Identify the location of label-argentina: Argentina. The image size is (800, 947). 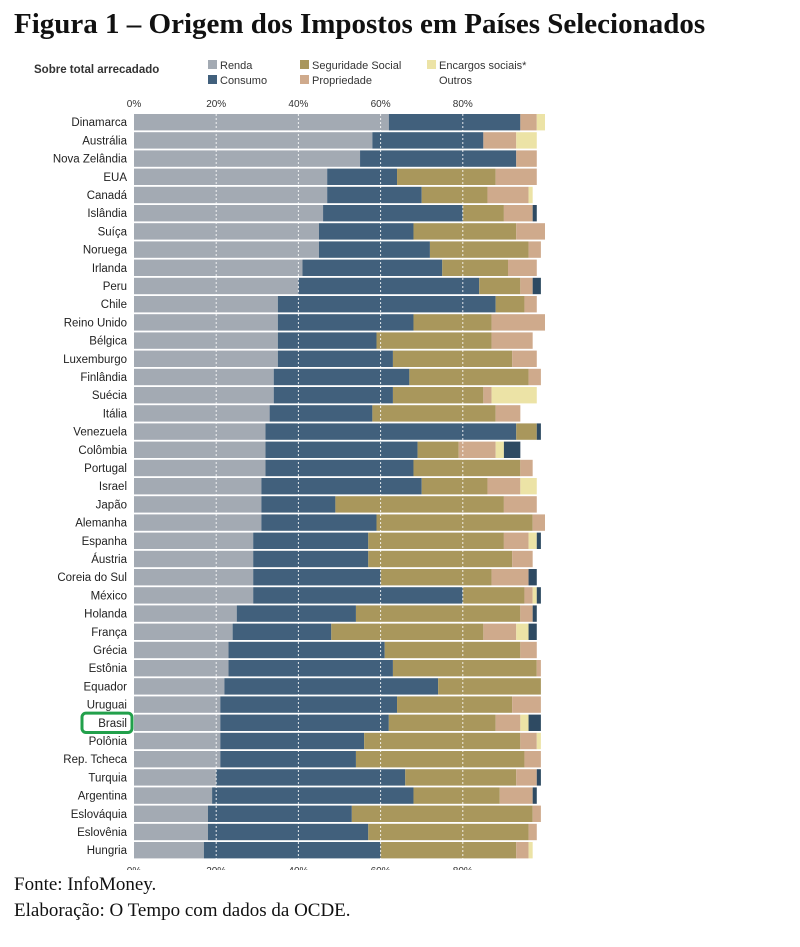
(103, 797).